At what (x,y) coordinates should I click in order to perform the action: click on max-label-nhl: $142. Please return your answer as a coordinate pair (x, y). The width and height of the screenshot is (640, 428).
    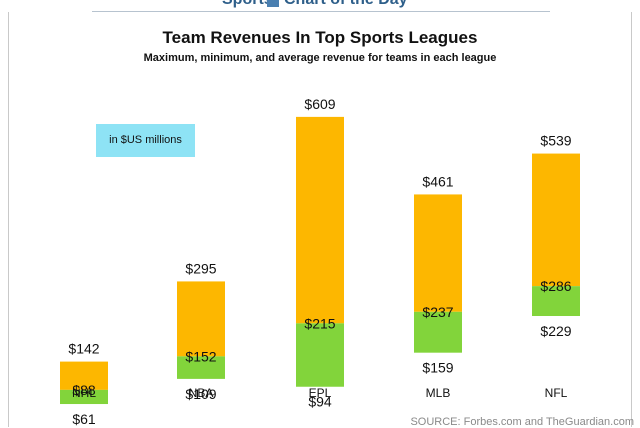
    Looking at the image, I should click on (83, 349).